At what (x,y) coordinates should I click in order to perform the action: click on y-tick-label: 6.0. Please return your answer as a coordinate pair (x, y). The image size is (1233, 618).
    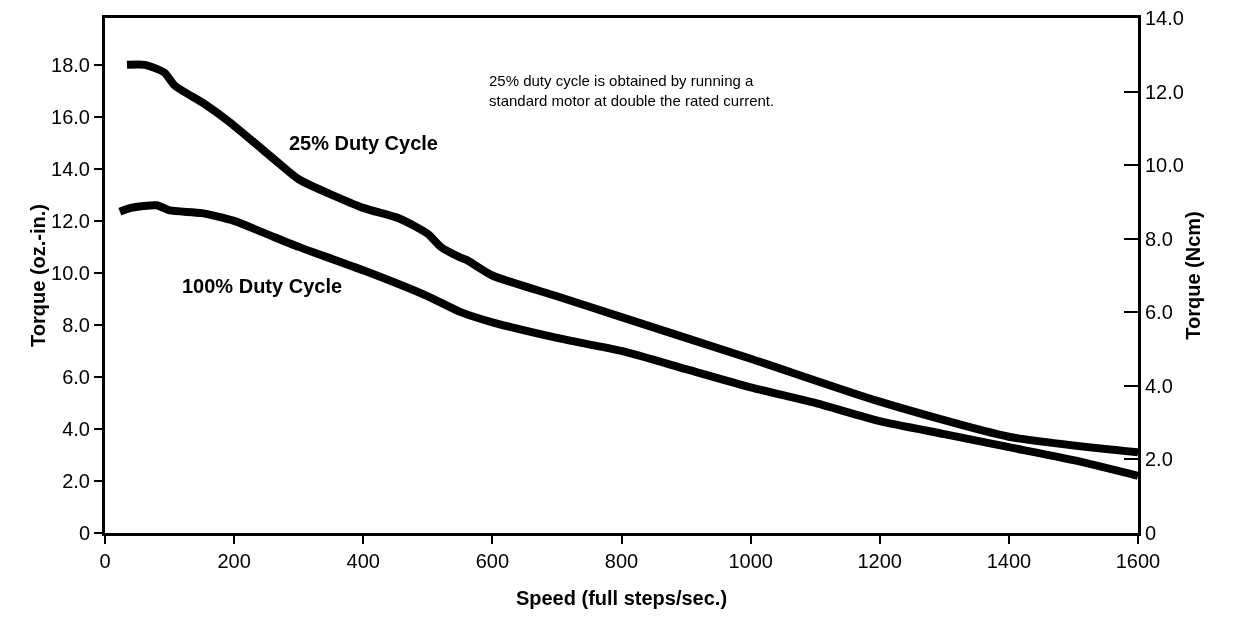
    Looking at the image, I should click on (76, 376).